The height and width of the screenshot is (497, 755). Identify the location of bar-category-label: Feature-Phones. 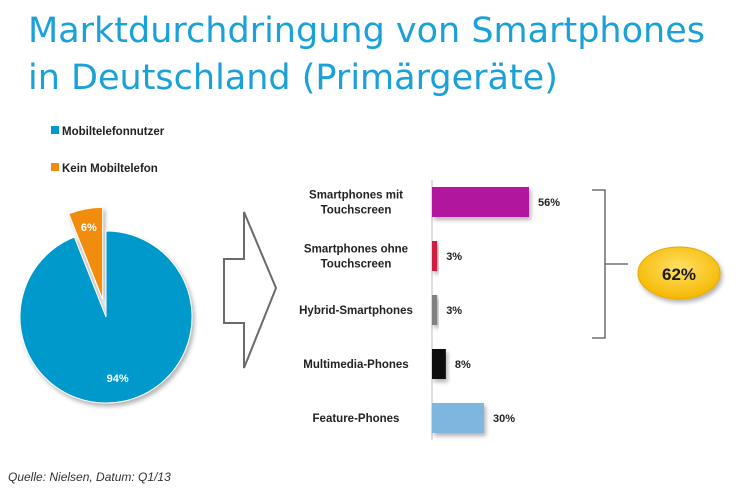
(356, 419).